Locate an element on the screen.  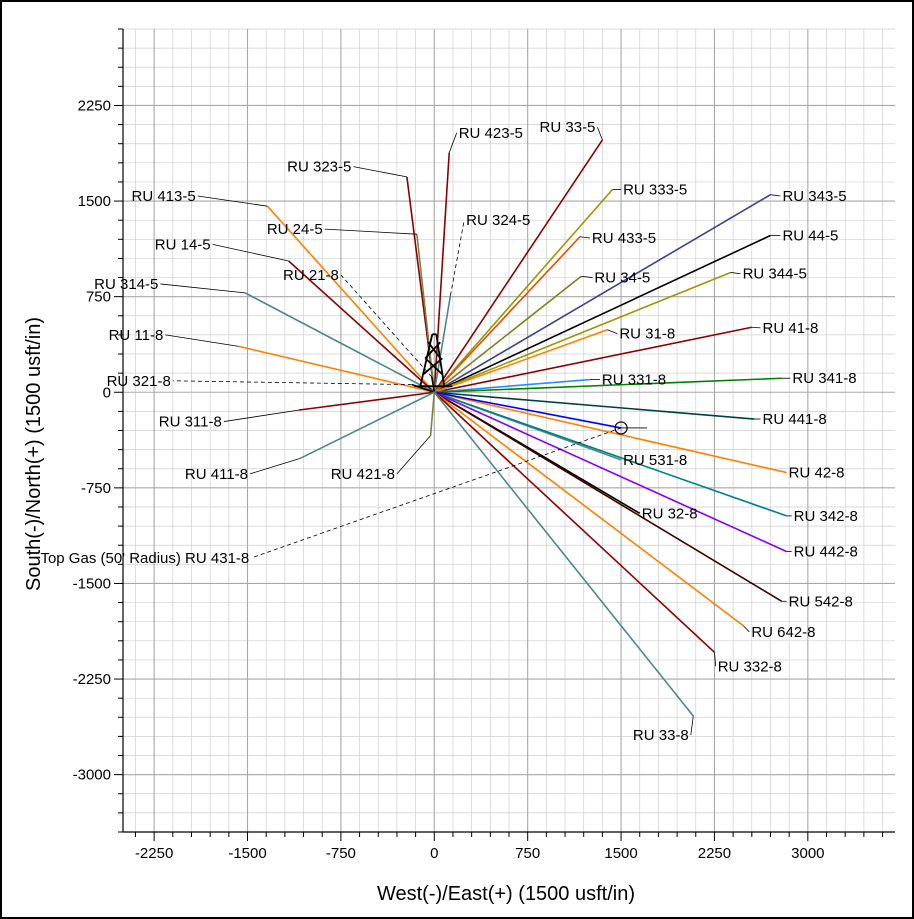
series-label: Top Gas (50' Radius) RU 431-8 is located at coordinates (144, 558).